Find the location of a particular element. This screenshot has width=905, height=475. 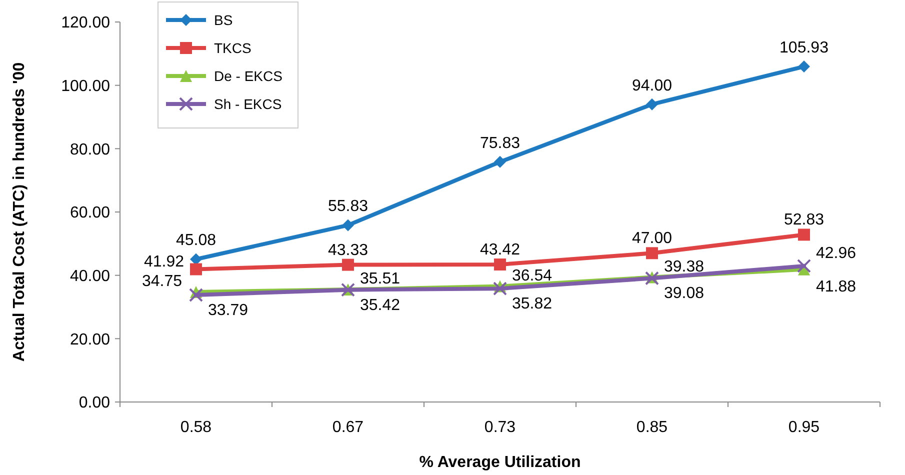

y-tick-label: 40.00 is located at coordinates (90, 276).